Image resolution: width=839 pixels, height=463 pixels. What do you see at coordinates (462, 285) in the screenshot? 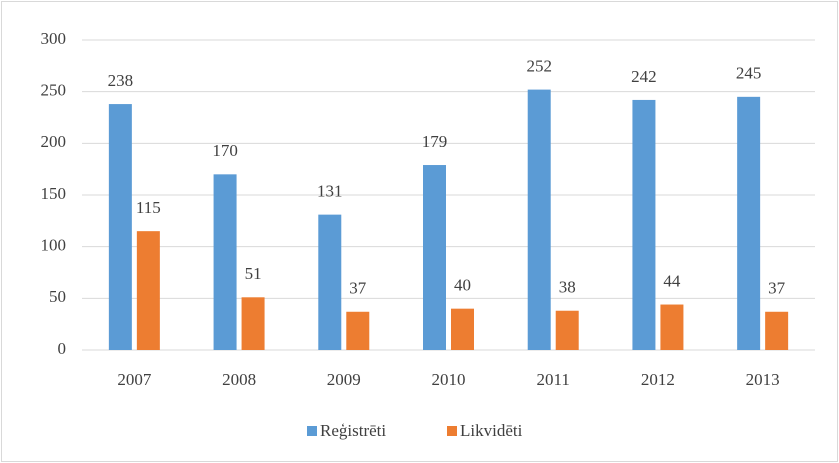
I see `data-label: 40` at bounding box center [462, 285].